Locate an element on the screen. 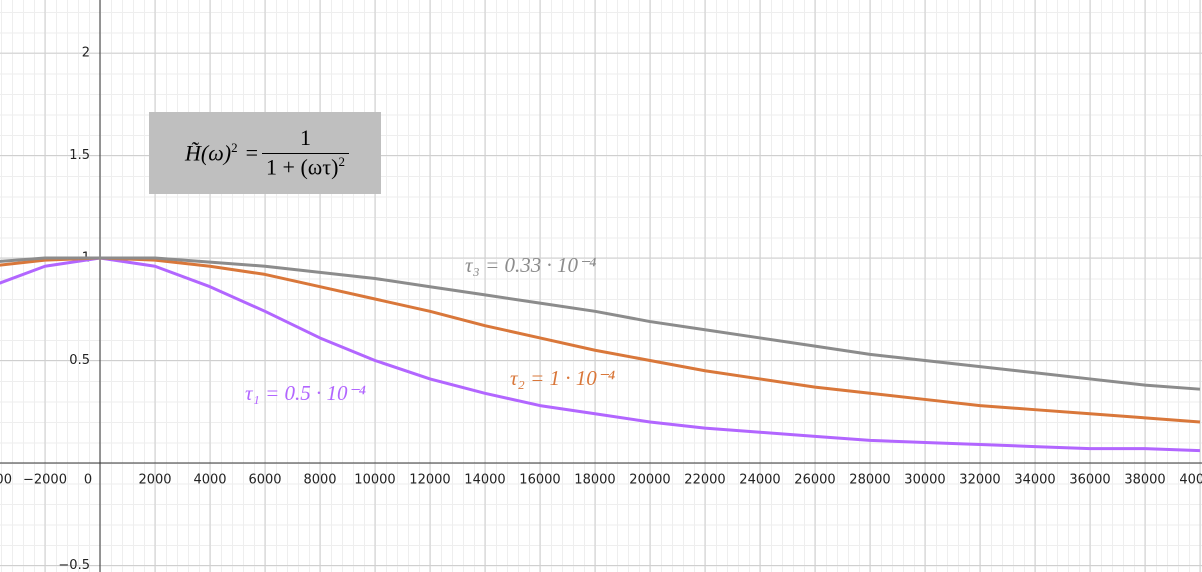 The height and width of the screenshot is (572, 1202). x-tick-label: 12000 is located at coordinates (429, 479).